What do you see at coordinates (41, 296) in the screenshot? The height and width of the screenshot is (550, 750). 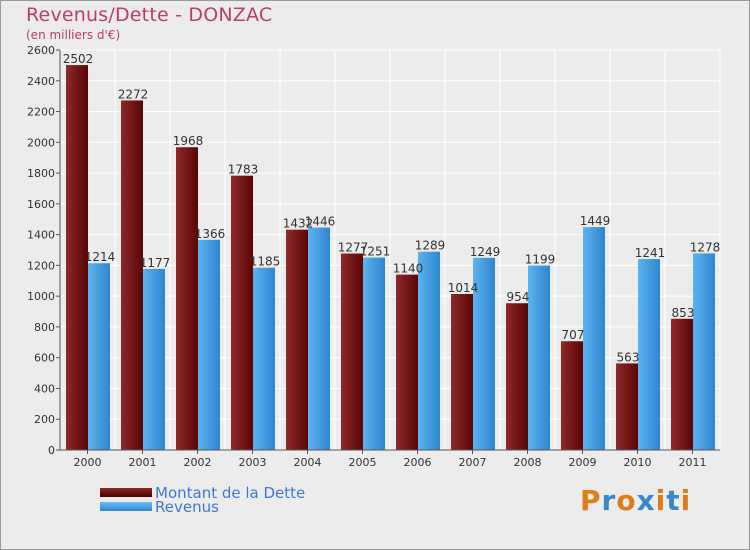 I see `y-tick-label: 1000` at bounding box center [41, 296].